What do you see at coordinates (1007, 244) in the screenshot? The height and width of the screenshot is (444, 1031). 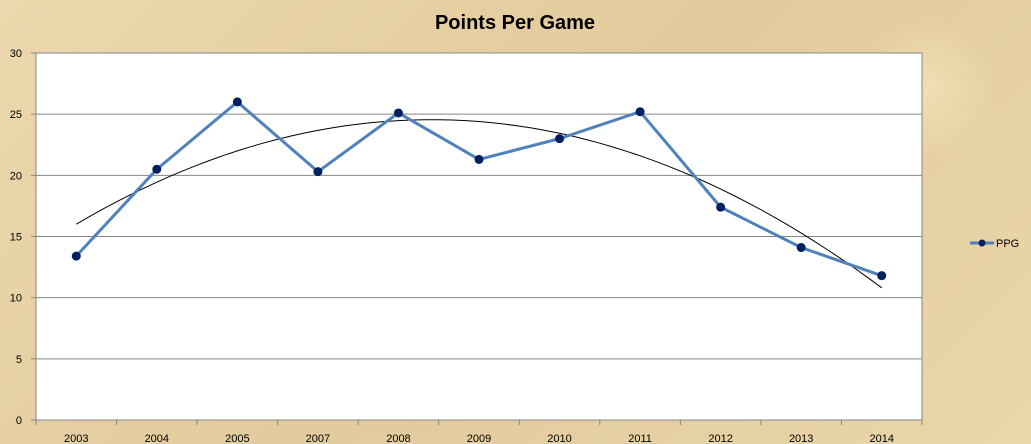 I see `legend-label-ppg: PPG` at bounding box center [1007, 244].